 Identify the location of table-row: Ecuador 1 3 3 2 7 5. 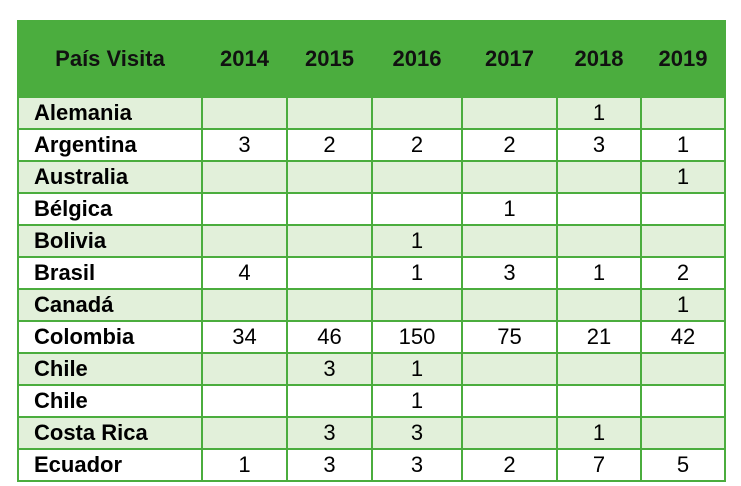
(371, 465).